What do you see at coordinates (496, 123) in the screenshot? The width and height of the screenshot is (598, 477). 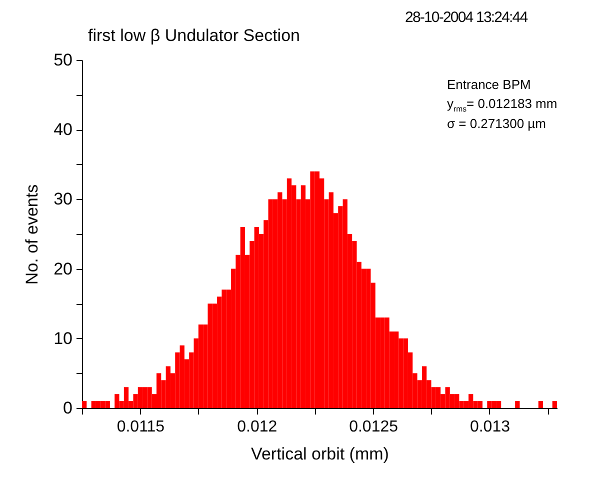 I see `annotation: σ = 0.271300 µm` at bounding box center [496, 123].